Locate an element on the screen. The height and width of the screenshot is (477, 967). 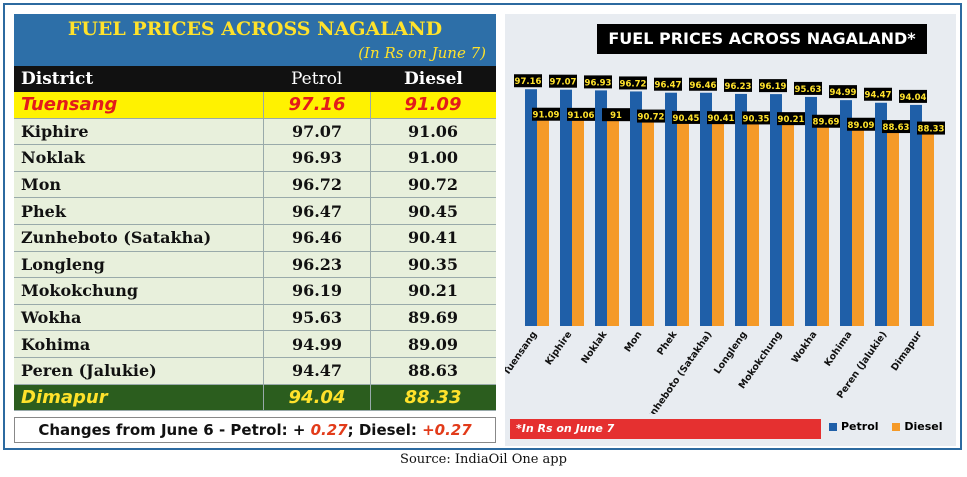
category-label: Mon is located at coordinates (633, 341).